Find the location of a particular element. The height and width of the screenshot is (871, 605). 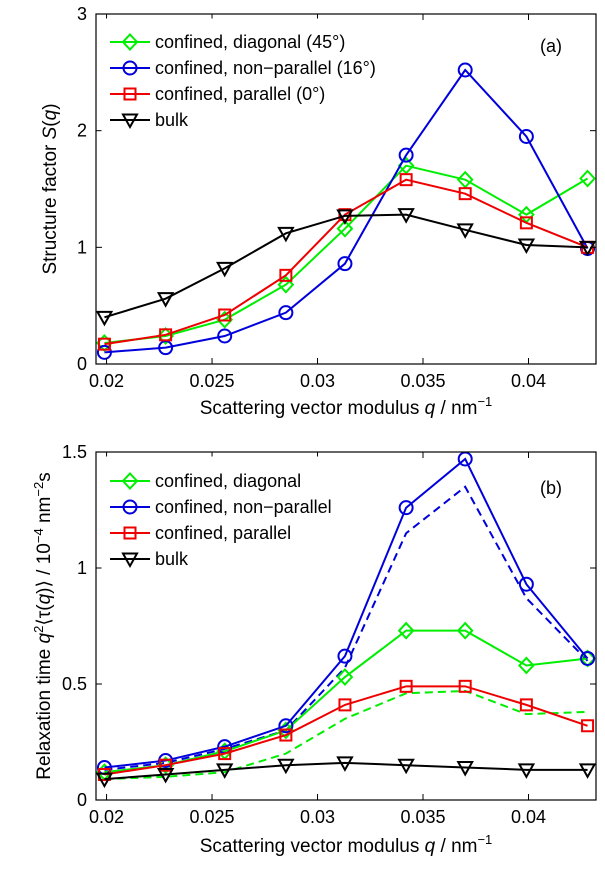

legend-label: confined, parallel (0°) is located at coordinates (240, 94).